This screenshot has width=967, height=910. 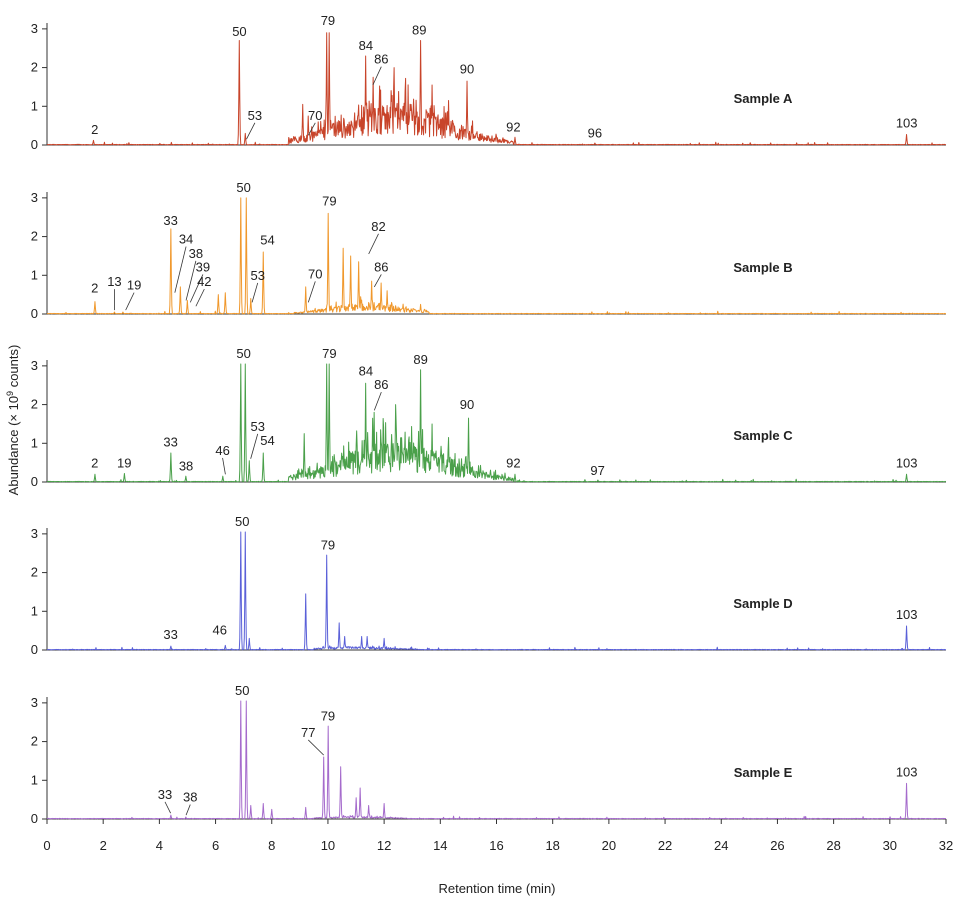 What do you see at coordinates (328, 845) in the screenshot?
I see `x-tick-label: 10` at bounding box center [328, 845].